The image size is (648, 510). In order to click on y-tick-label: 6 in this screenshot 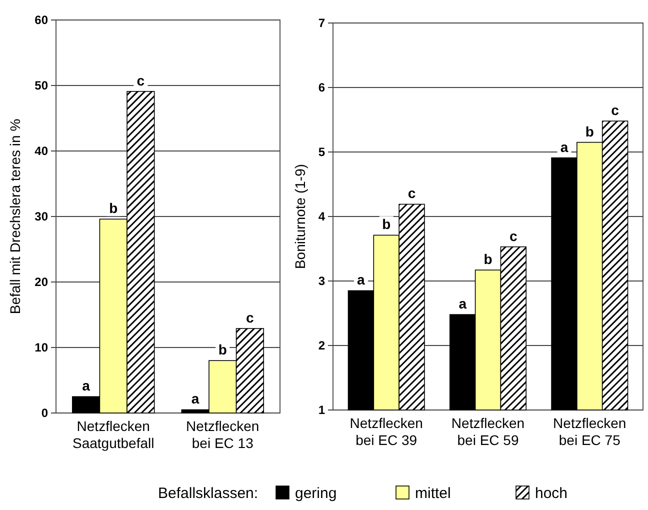, I will do `click(322, 87)`.